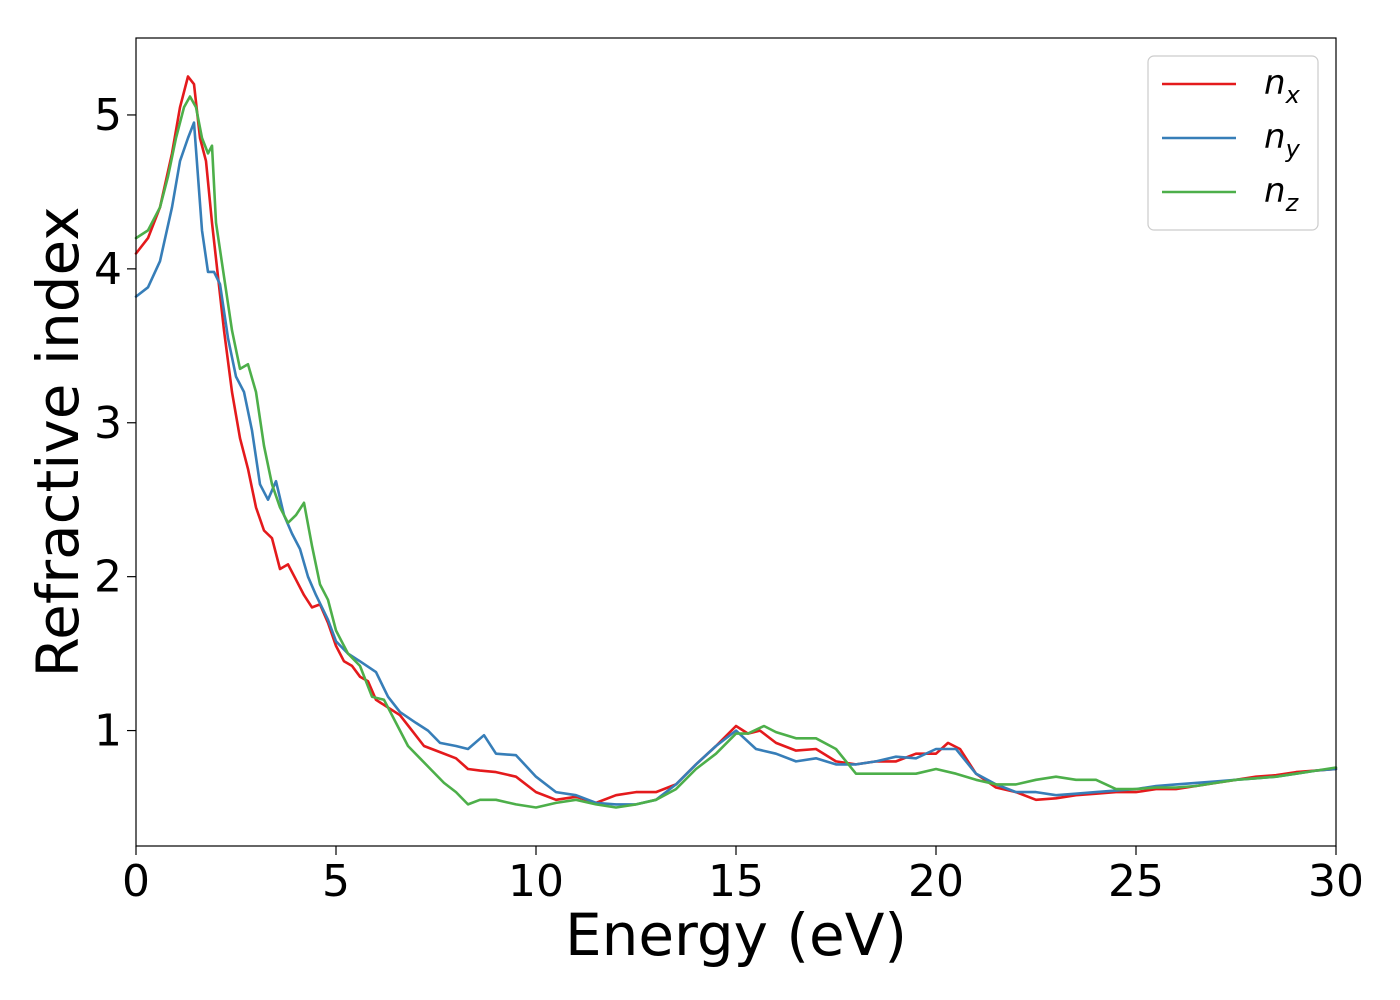  What do you see at coordinates (108, 423) in the screenshot?
I see `y-tick-label: 3` at bounding box center [108, 423].